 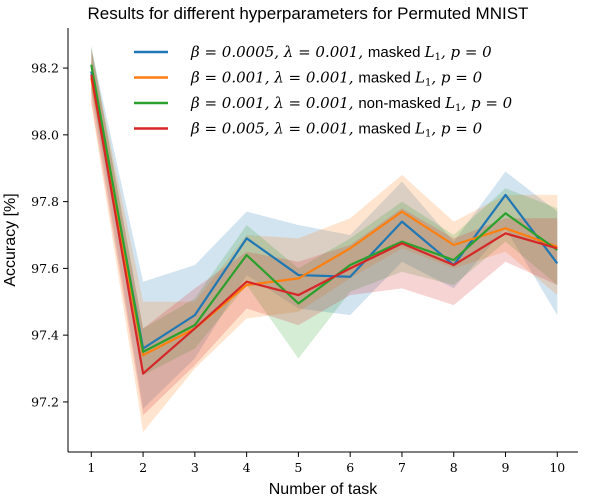 What do you see at coordinates (454, 467) in the screenshot?
I see `x-tick-label: 8` at bounding box center [454, 467].